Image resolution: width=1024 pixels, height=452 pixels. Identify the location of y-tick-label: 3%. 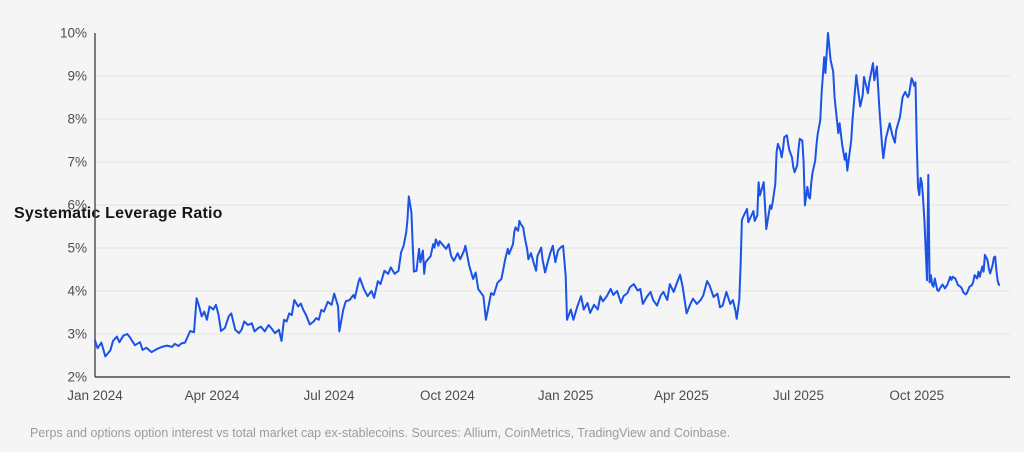
(77, 334).